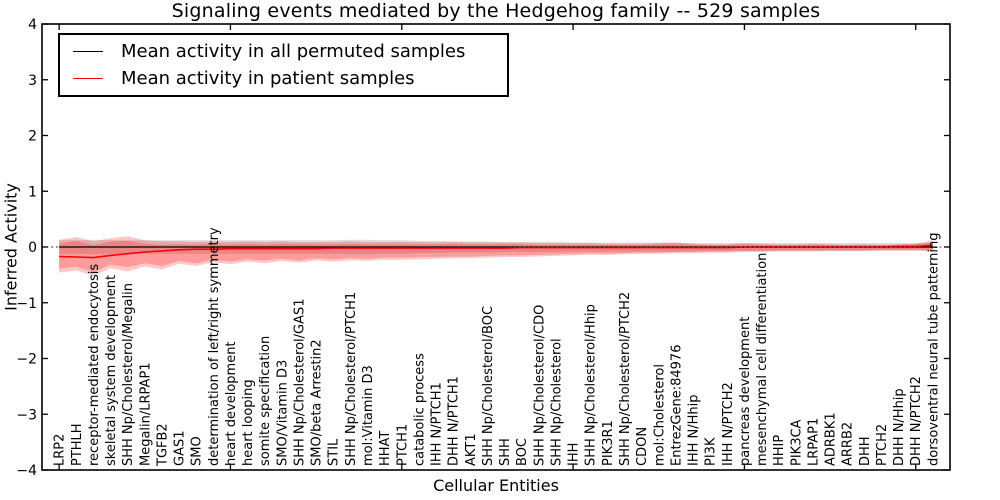 The image size is (1000, 500). What do you see at coordinates (608, 443) in the screenshot?
I see `category-label: PIK3R1` at bounding box center [608, 443].